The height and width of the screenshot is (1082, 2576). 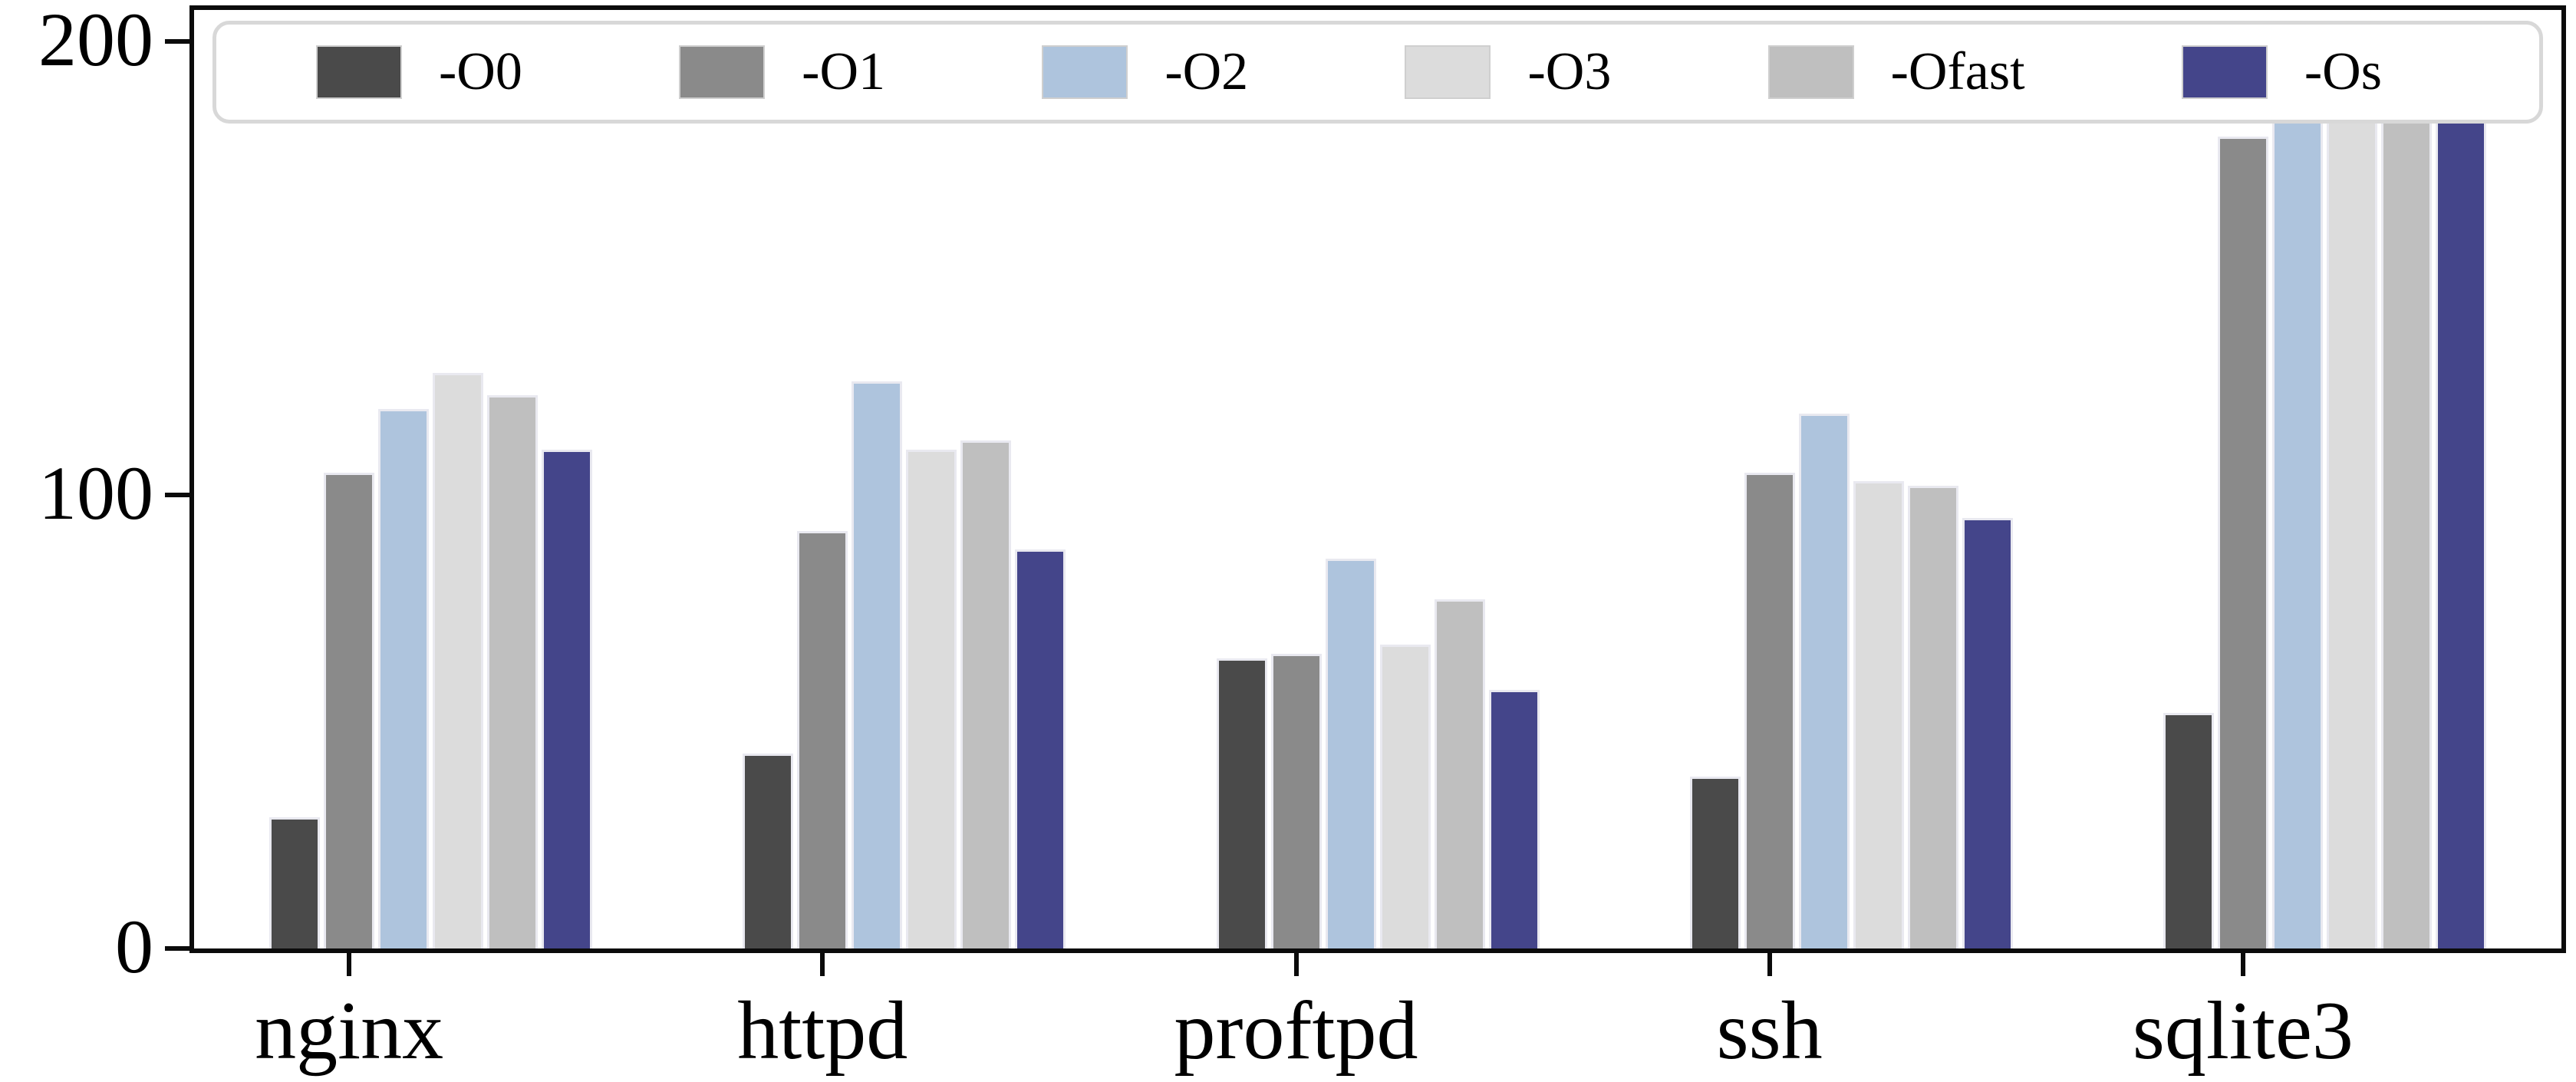 What do you see at coordinates (1878, 714) in the screenshot?
I see `bar-ssh-o3` at bounding box center [1878, 714].